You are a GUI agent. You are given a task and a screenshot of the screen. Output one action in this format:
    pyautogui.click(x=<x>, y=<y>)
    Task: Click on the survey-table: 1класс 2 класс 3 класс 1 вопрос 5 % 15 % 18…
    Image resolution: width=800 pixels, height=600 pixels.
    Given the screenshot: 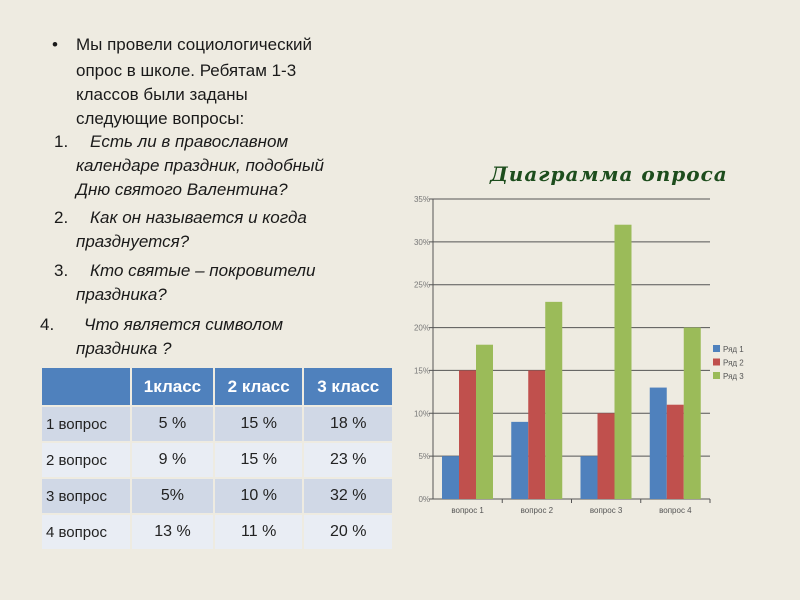 What is the action you would take?
    pyautogui.click(x=217, y=458)
    